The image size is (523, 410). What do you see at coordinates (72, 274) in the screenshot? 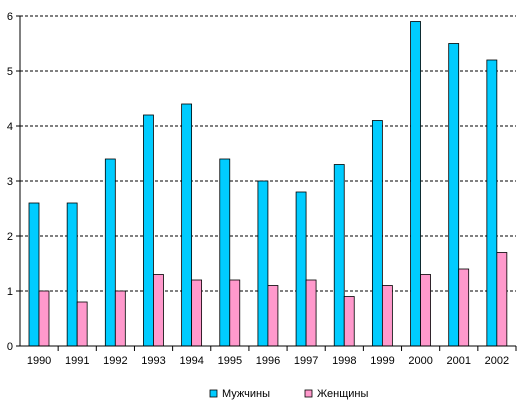
I see `bar-men-1991` at bounding box center [72, 274].